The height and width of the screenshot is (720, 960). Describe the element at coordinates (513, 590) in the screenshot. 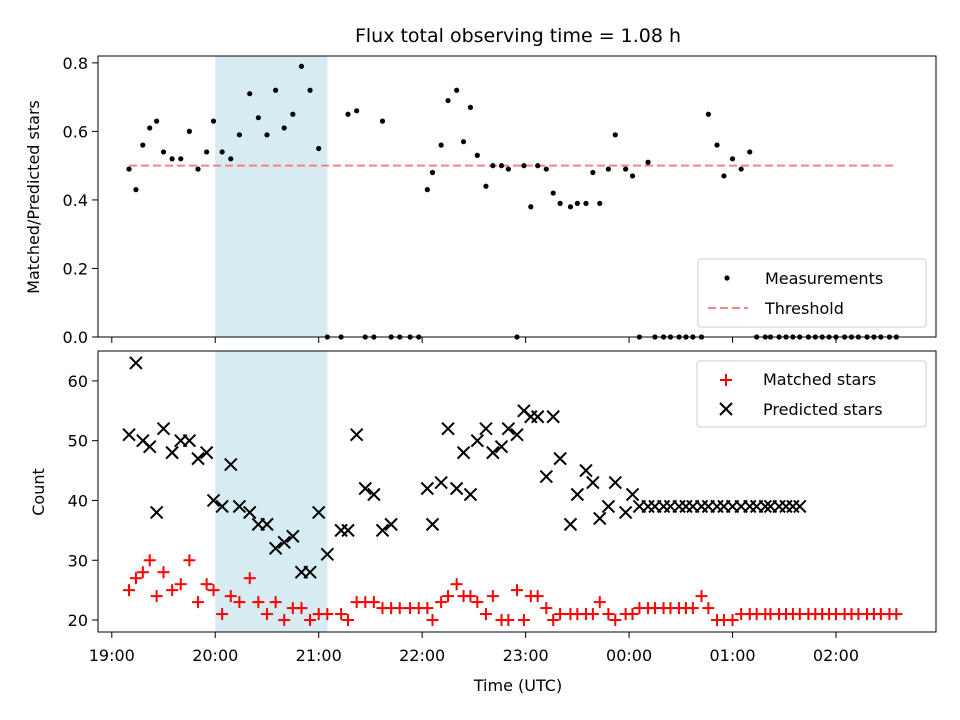

I see `matched-stars-series` at that location.